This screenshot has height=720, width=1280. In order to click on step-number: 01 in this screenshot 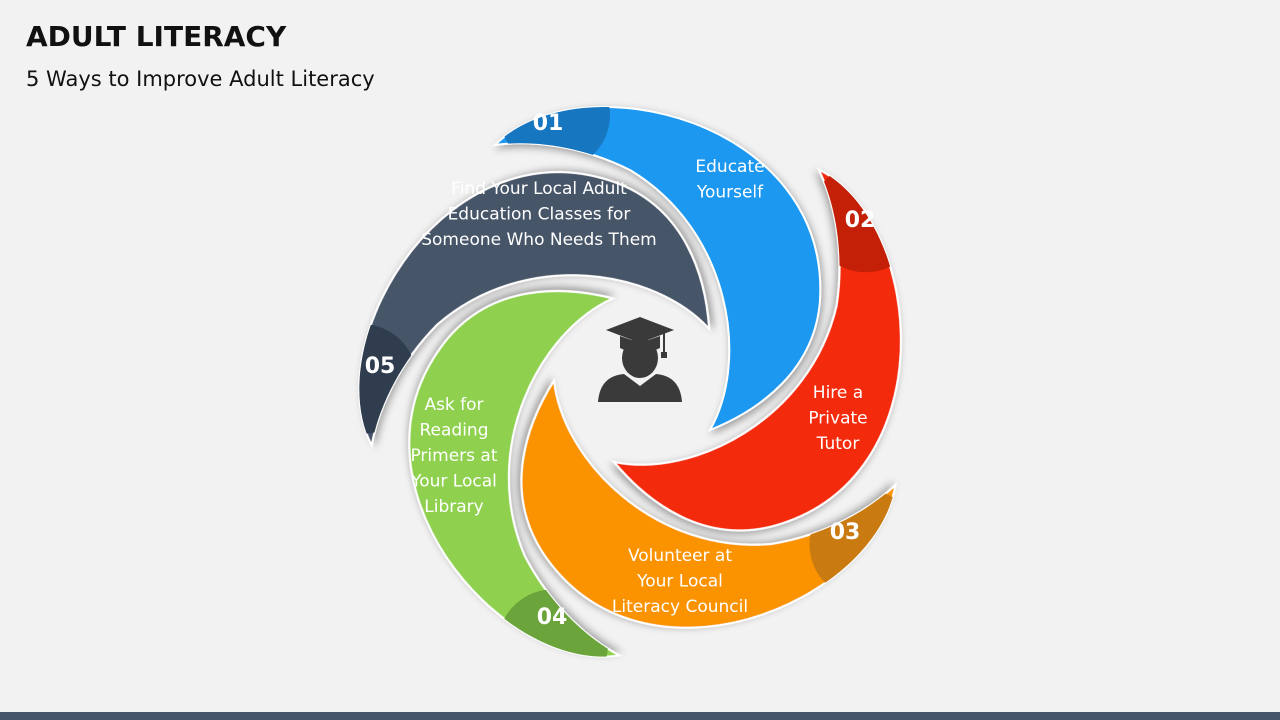, I will do `click(548, 123)`.